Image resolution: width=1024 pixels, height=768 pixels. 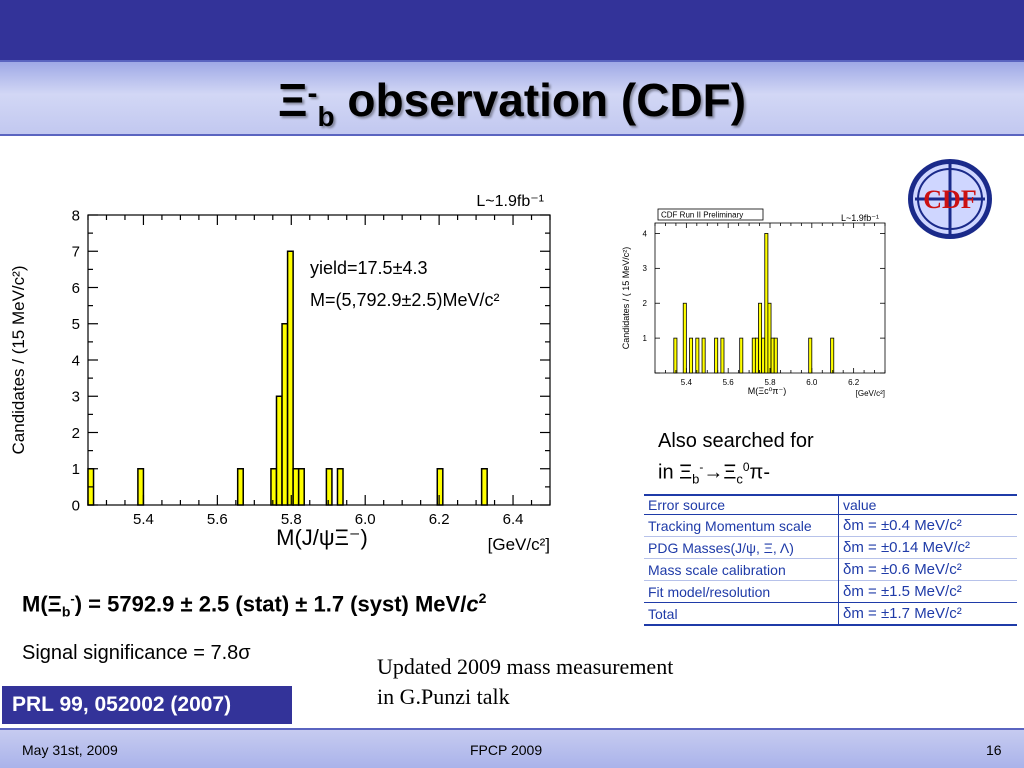 I want to click on x-tick-label: 6.4, so click(x=513, y=519).